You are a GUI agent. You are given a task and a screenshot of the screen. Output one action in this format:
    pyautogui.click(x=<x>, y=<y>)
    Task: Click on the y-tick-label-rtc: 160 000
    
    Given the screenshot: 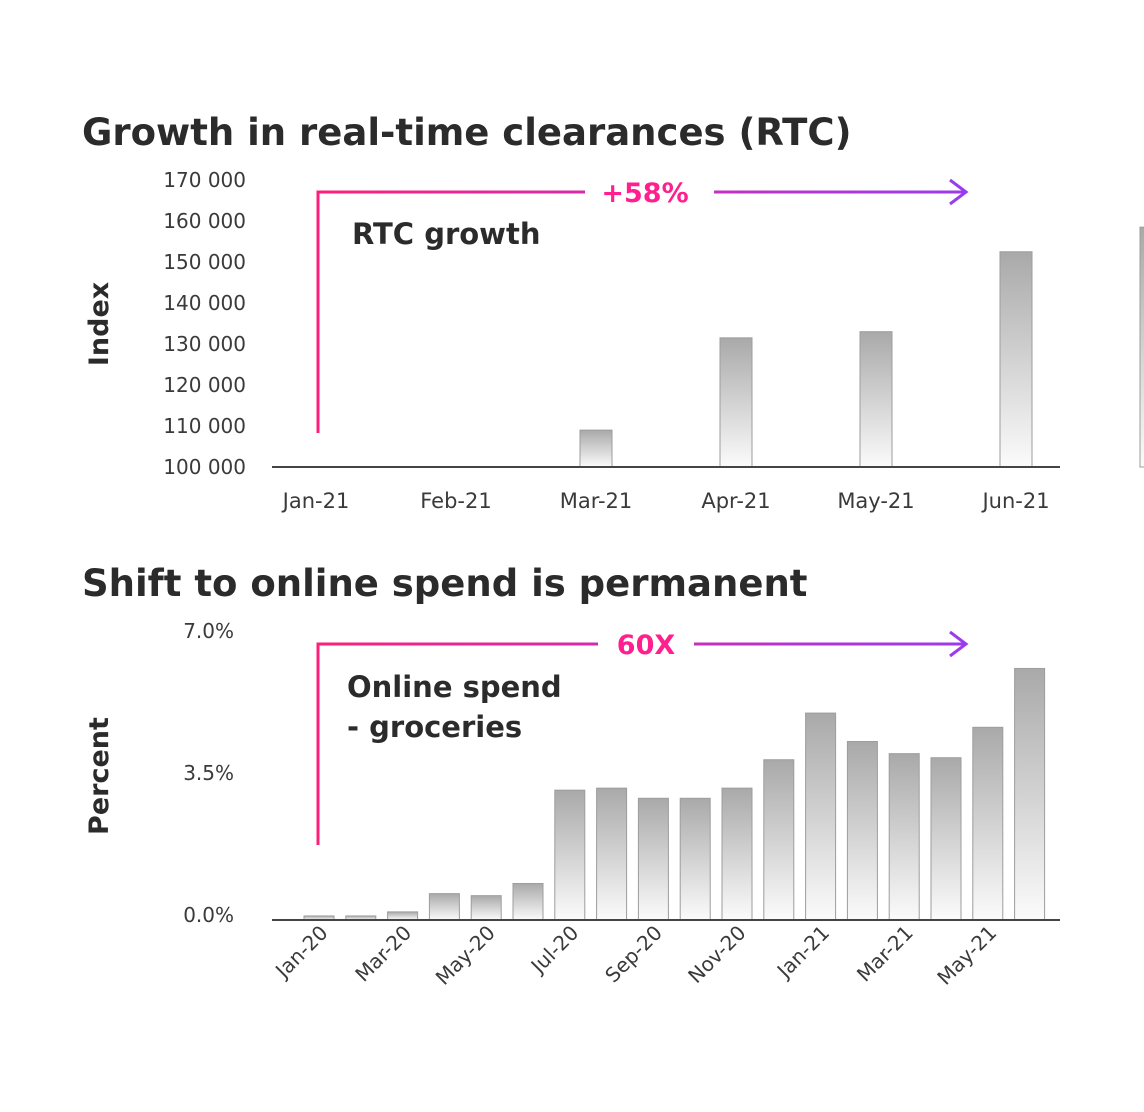 What is the action you would take?
    pyautogui.click(x=204, y=221)
    